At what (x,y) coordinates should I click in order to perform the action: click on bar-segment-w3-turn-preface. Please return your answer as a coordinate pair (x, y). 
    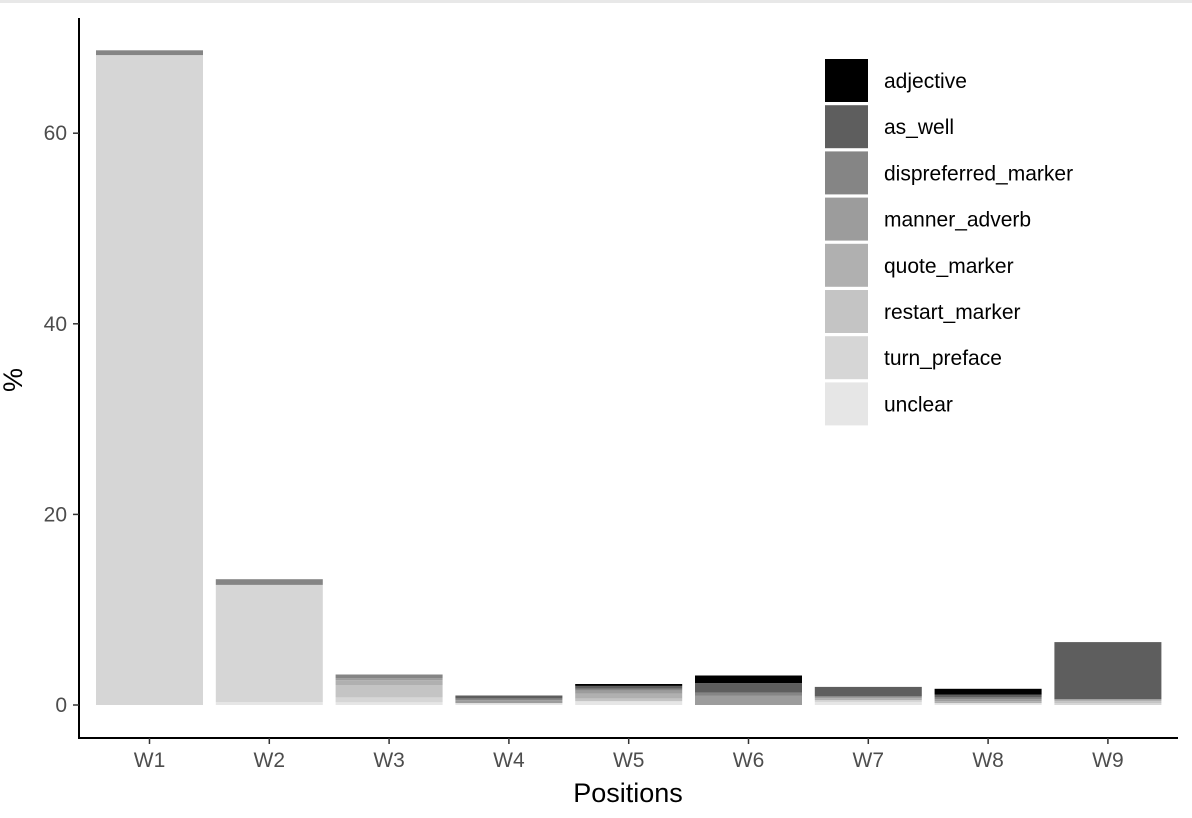
    Looking at the image, I should click on (389, 700).